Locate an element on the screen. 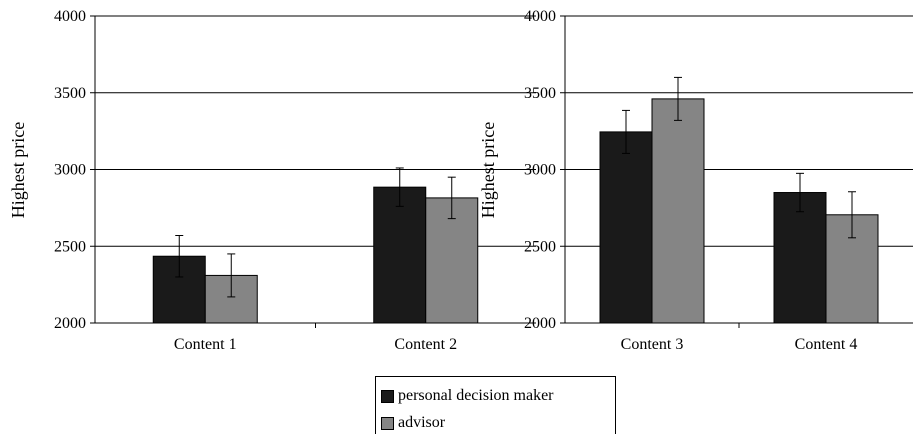 Image resolution: width=913 pixels, height=434 pixels. x-tick-label: Content 3 is located at coordinates (652, 344).